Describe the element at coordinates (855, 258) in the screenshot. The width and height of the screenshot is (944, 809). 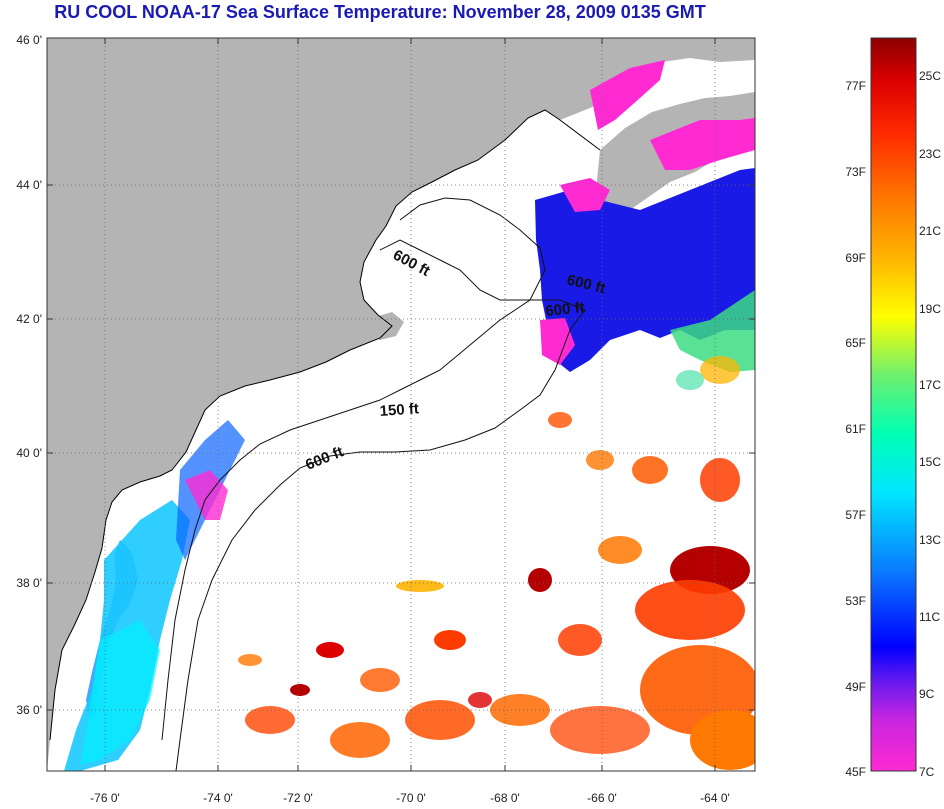
I see `colorbar-f-label: 69F` at that location.